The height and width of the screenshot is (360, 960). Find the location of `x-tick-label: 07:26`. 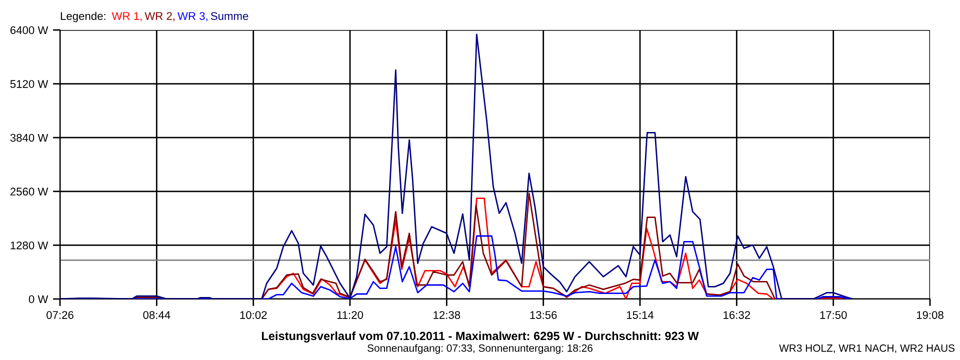

x-tick-label: 07:26 is located at coordinates (60, 315).